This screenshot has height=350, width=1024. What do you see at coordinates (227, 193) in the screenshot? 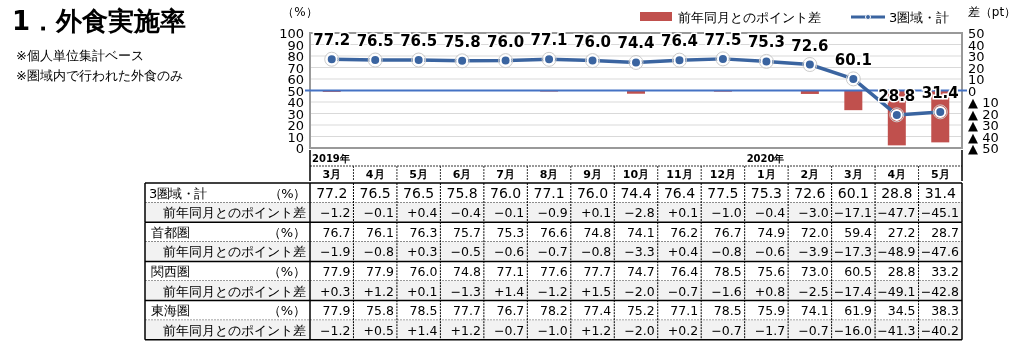
I see `text: 3圏域・計 （%）` at bounding box center [227, 193].